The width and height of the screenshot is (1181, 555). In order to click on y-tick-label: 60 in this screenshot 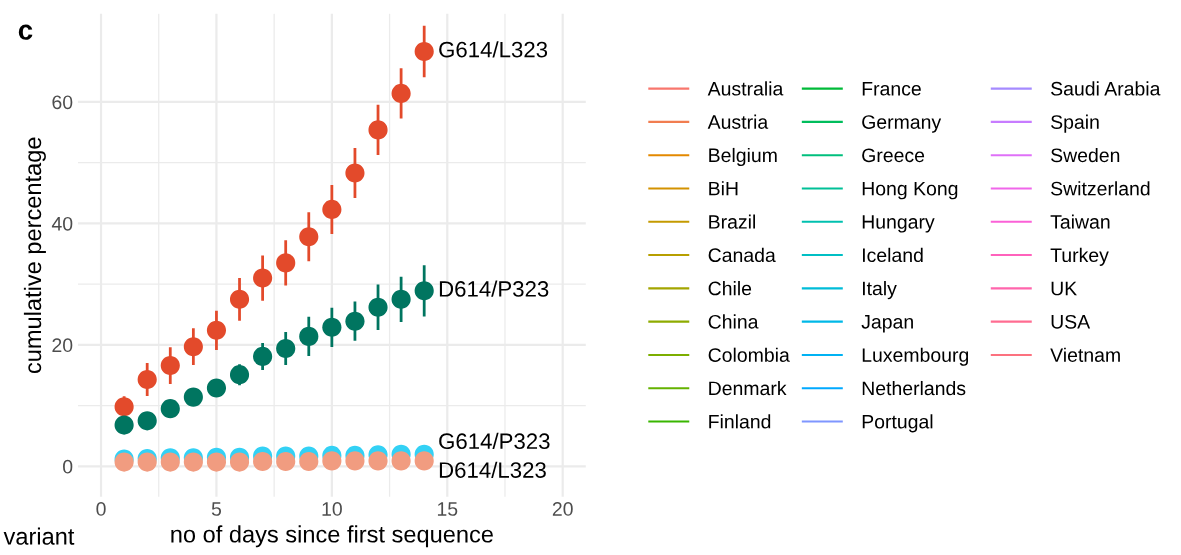, I will do `click(62, 102)`.